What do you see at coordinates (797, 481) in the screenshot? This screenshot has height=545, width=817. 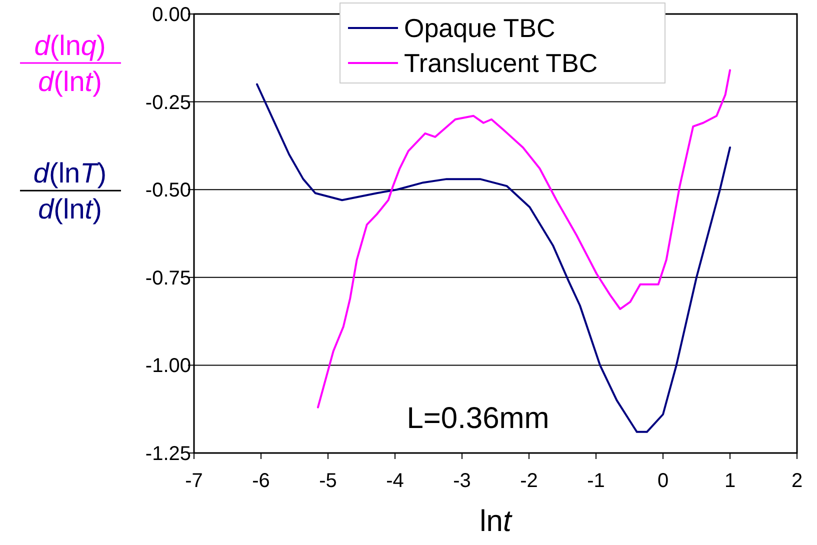 I see `x-tick-label: 2` at bounding box center [797, 481].